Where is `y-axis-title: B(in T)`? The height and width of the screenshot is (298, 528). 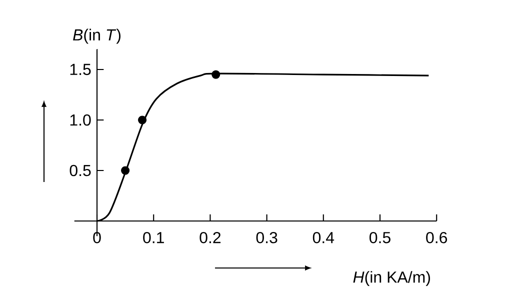 y-axis-title: B(in T) is located at coordinates (96, 36).